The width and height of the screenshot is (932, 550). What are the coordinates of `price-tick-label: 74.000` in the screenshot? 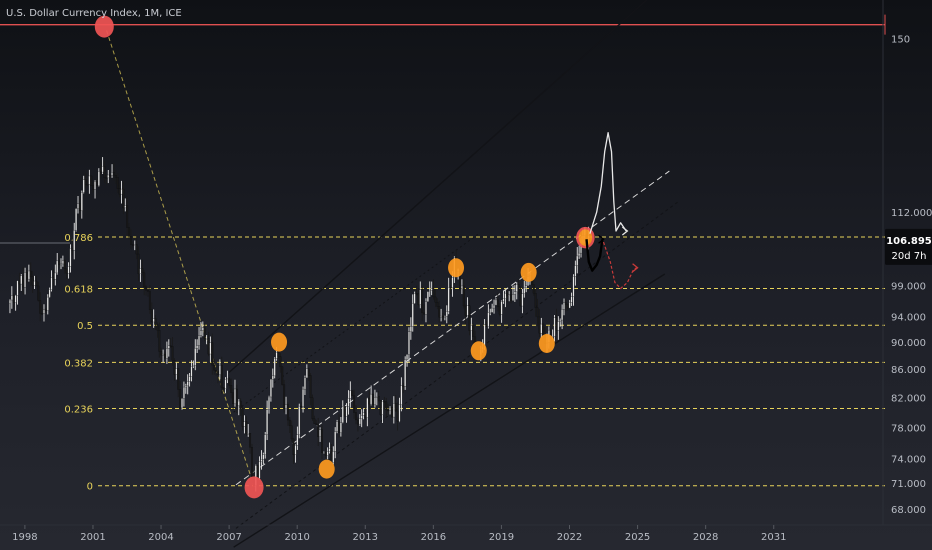 It's located at (908, 460).